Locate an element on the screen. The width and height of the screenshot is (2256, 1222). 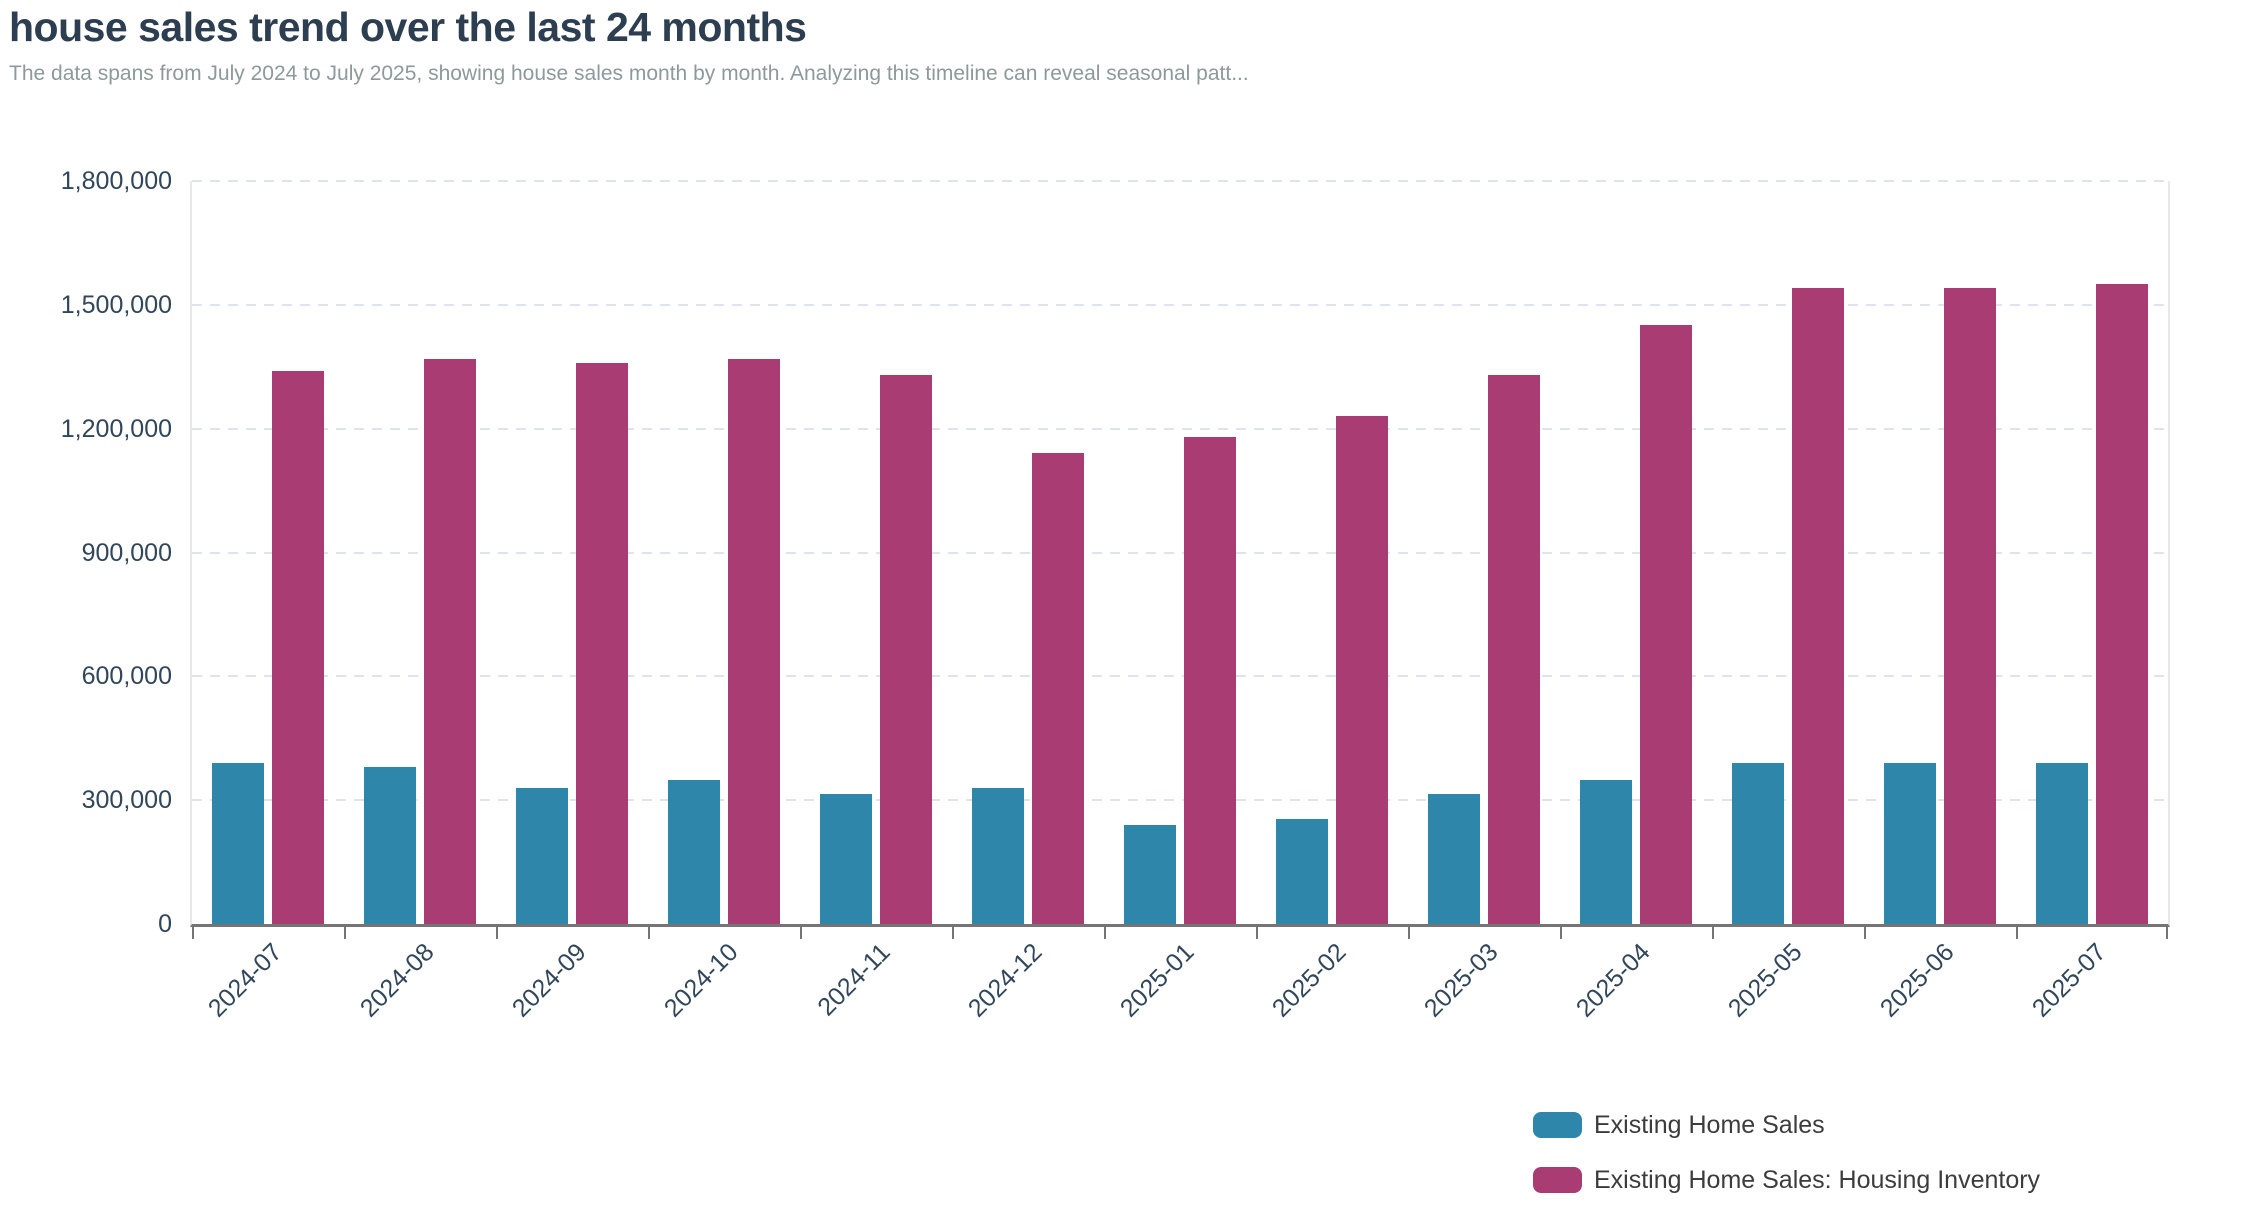
legend-swatch-existing-home-sales-housing-inventory is located at coordinates (1557, 1180).